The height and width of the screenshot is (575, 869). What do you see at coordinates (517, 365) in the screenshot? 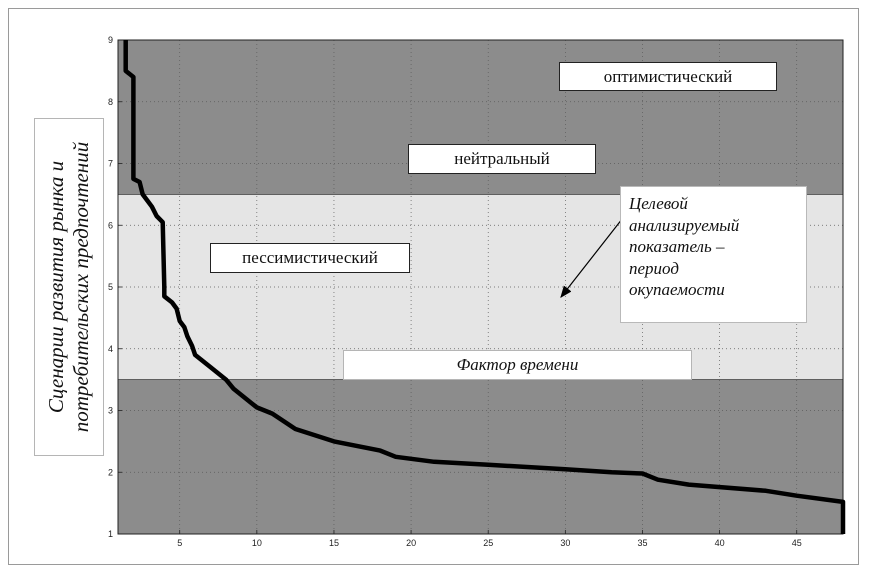
I see `label-time-factor: Фактор времени` at bounding box center [517, 365].